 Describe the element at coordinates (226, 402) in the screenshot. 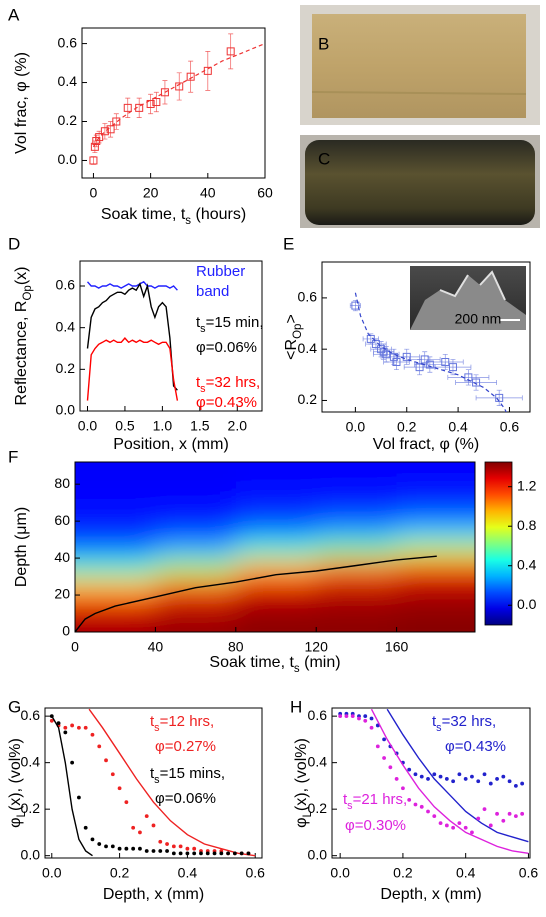

I see `annotation: φ=0.43%` at that location.